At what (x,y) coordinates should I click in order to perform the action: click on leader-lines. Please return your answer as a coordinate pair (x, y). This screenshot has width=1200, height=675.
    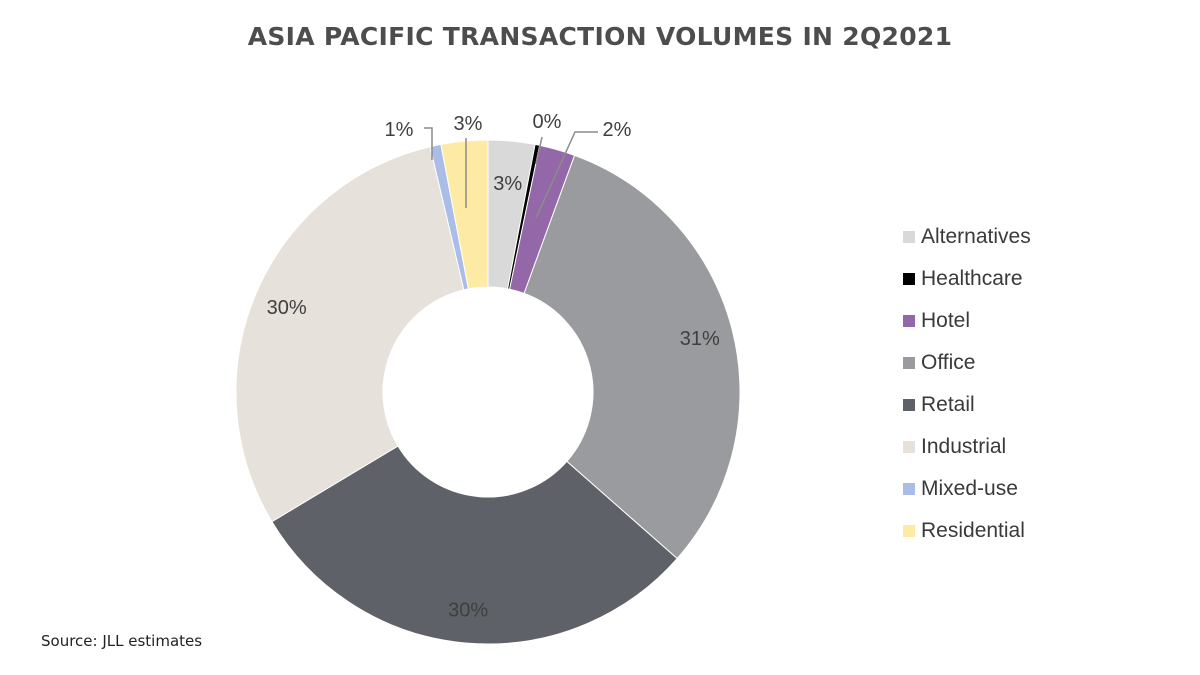
    Looking at the image, I should click on (511, 173).